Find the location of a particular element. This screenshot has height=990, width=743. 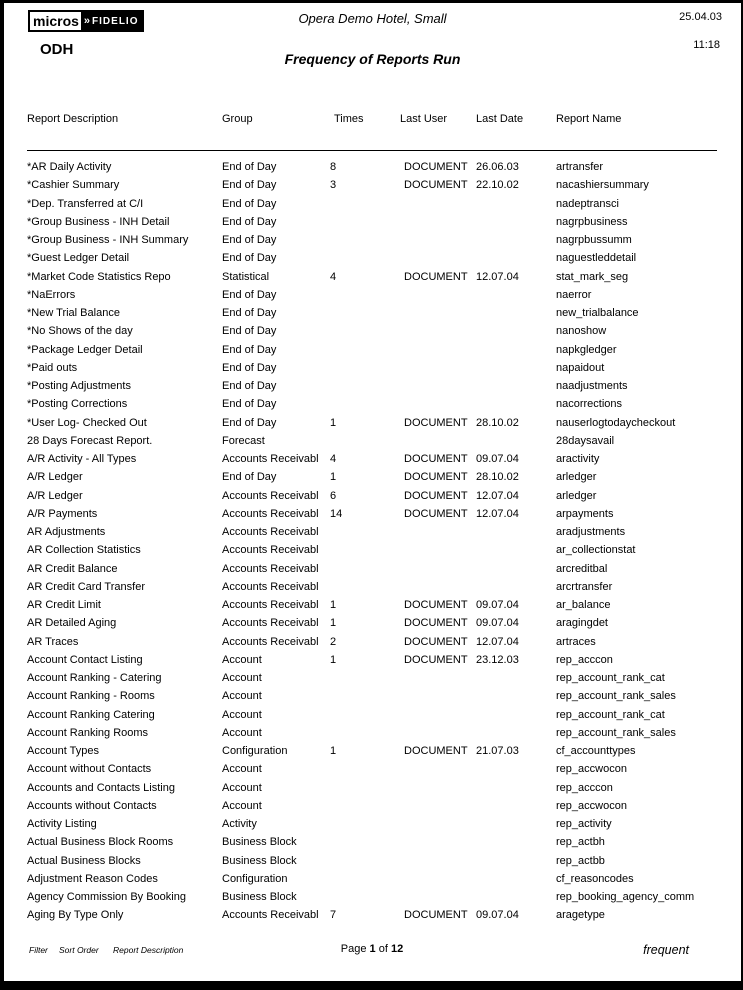

cell-group: Forecast is located at coordinates (243, 440).